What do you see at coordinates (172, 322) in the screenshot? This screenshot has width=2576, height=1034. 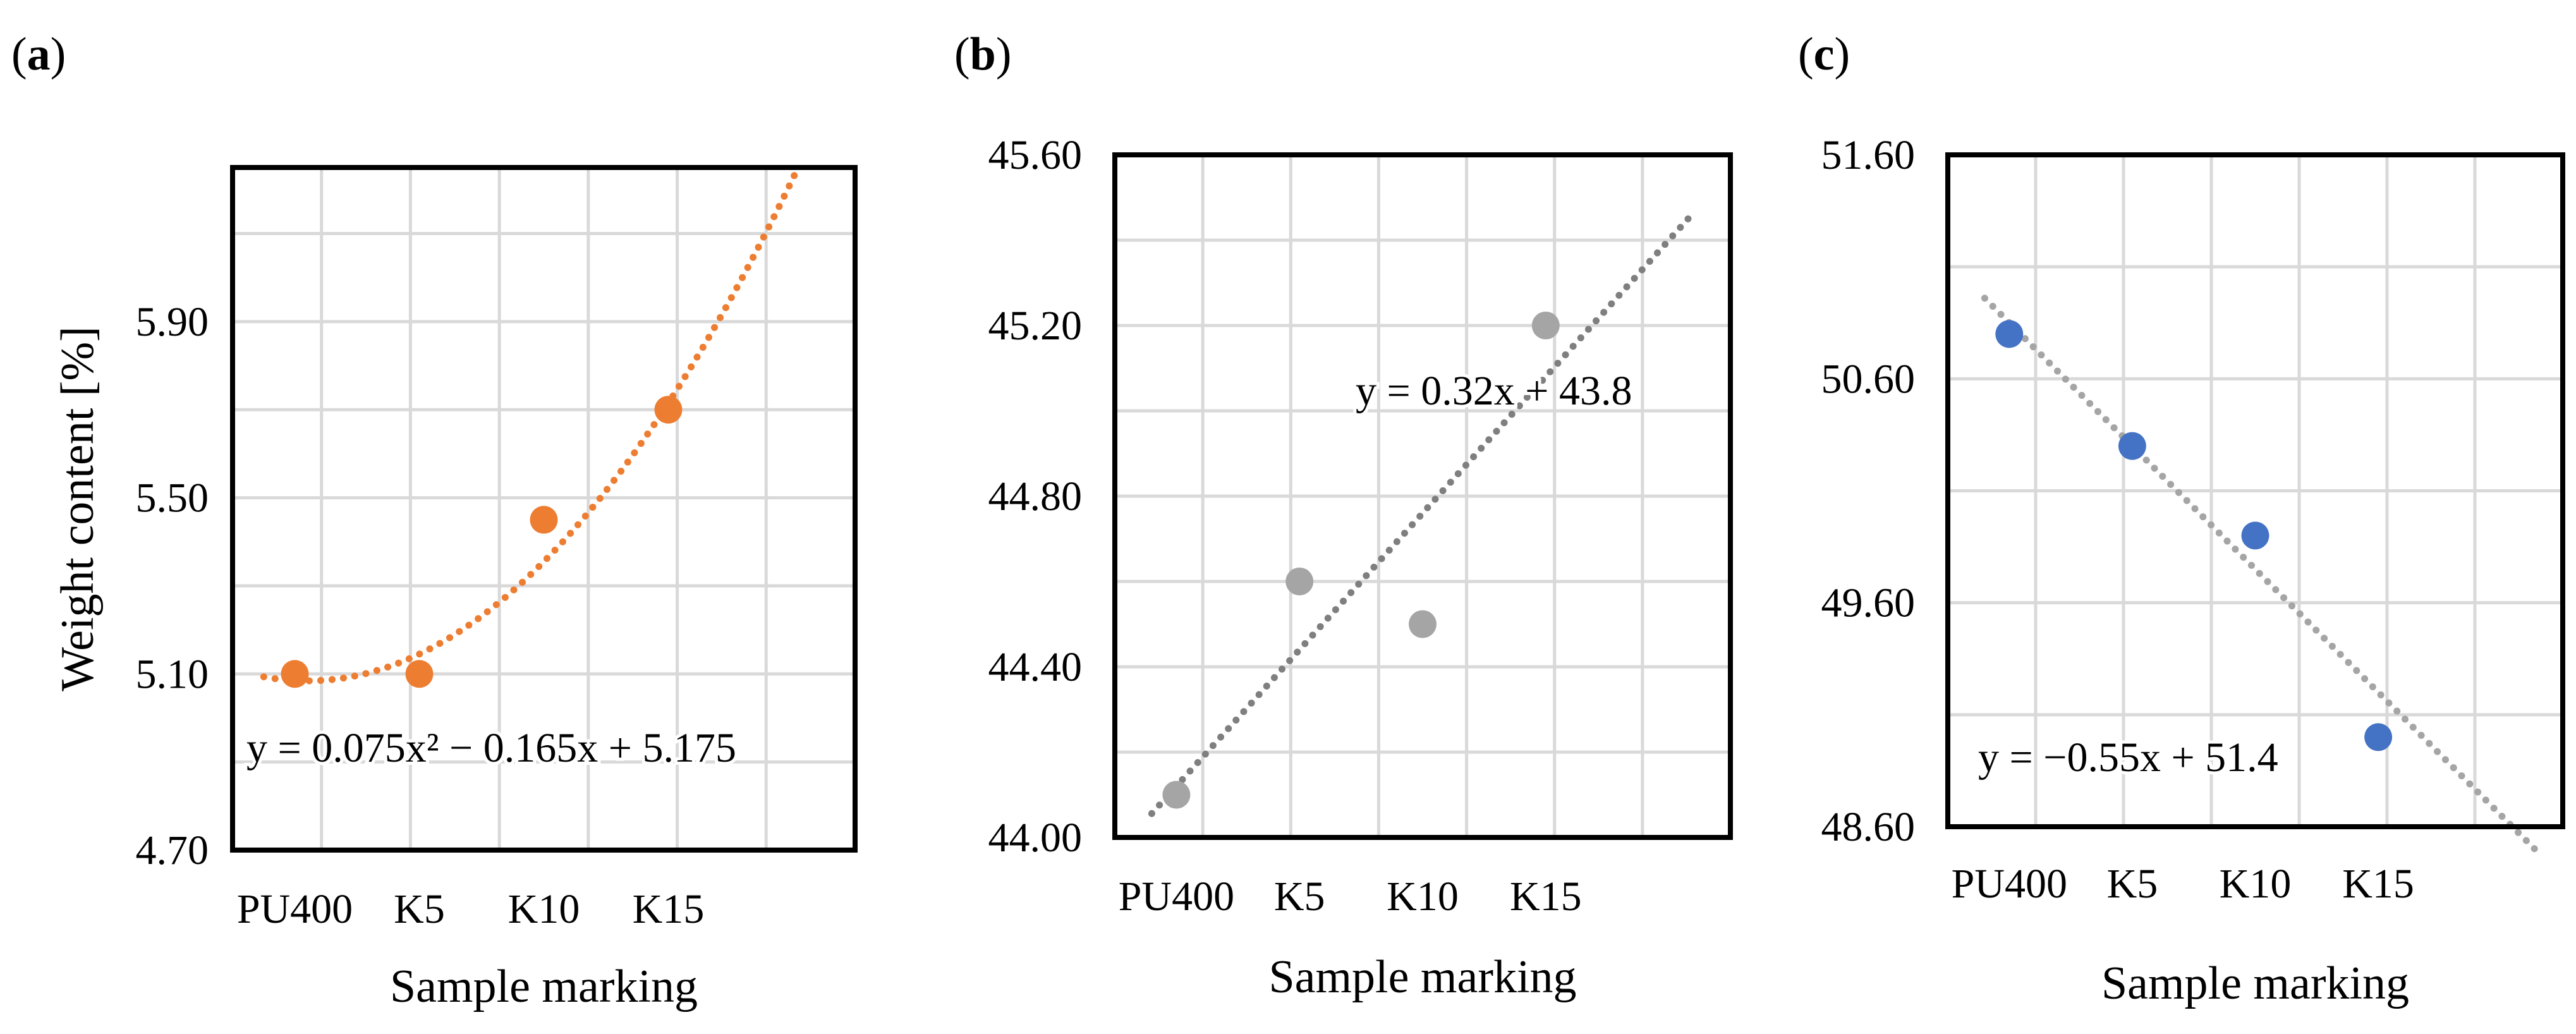 I see `y-tick-label: 5.90` at bounding box center [172, 322].